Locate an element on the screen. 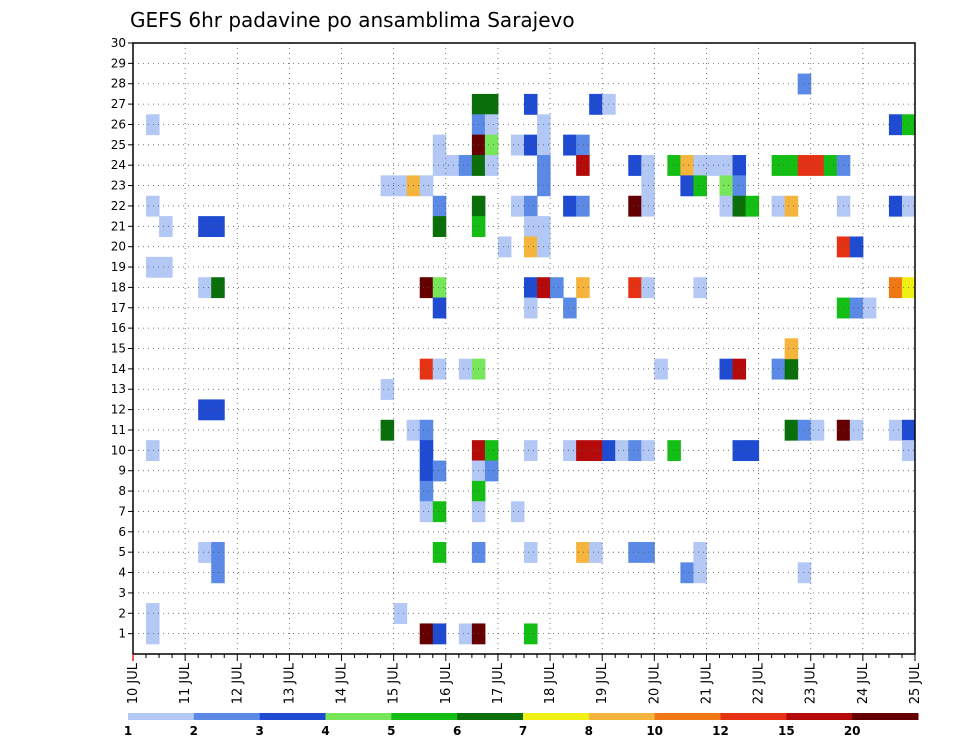 The width and height of the screenshot is (960, 742). y-tick-label: 20 is located at coordinates (118, 247).